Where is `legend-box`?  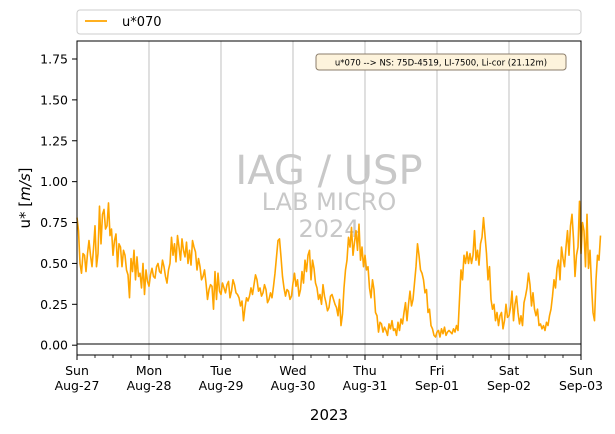 legend-box is located at coordinates (329, 22).